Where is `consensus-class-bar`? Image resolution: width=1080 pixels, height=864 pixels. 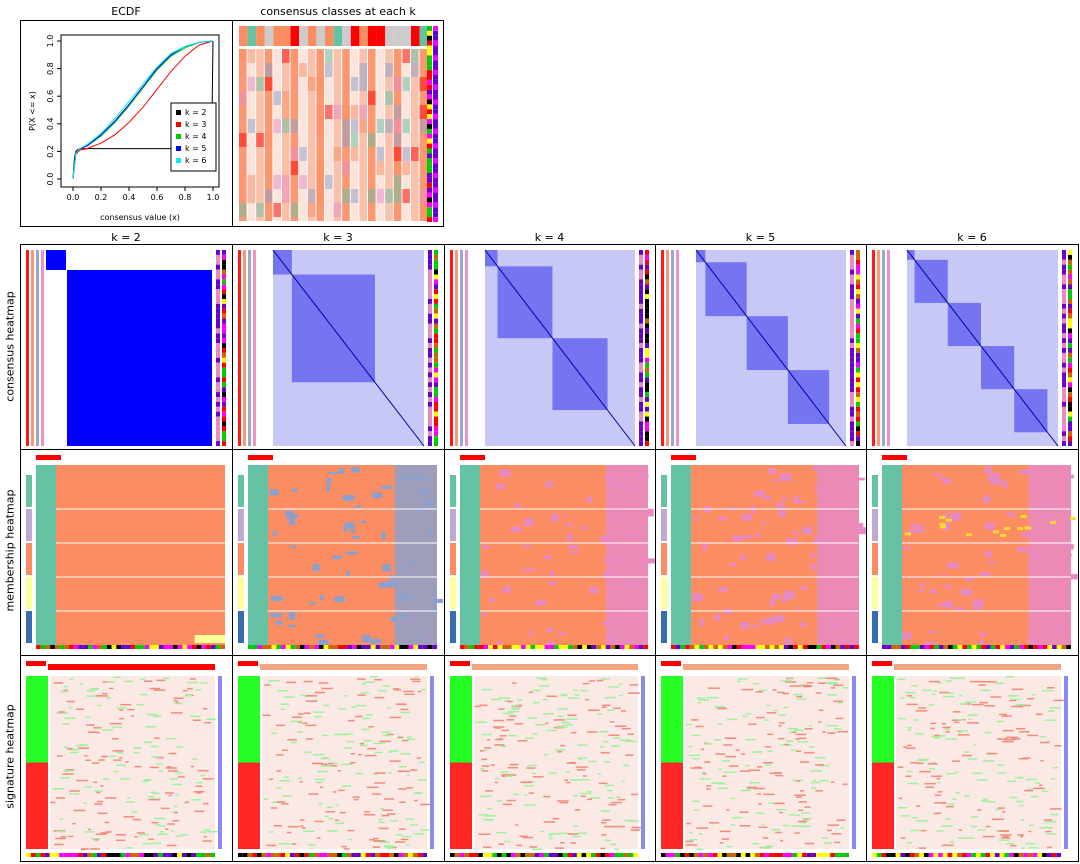 consensus-class-bar is located at coordinates (456, 348).